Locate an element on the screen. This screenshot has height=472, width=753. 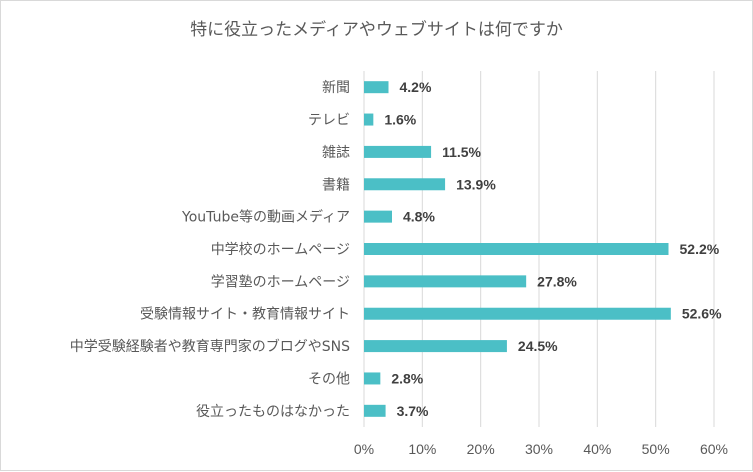
category-label: 役立ったものはなかった is located at coordinates (273, 412).